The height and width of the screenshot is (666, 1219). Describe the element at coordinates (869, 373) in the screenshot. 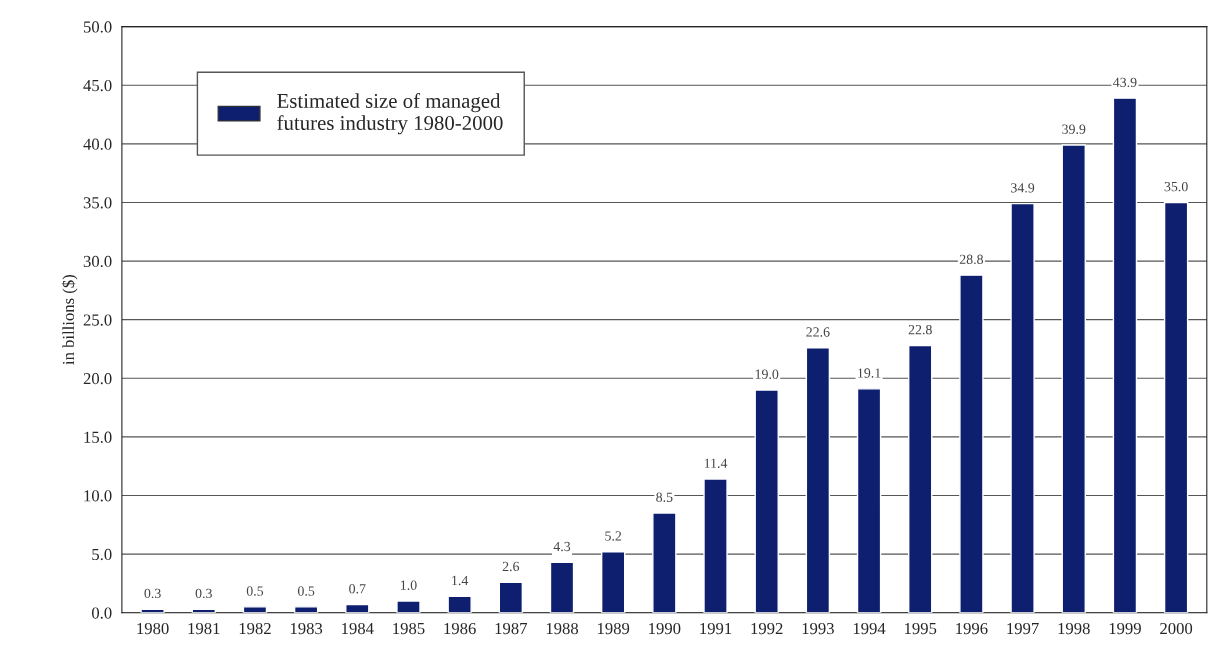

I see `data-label: 19.1` at that location.